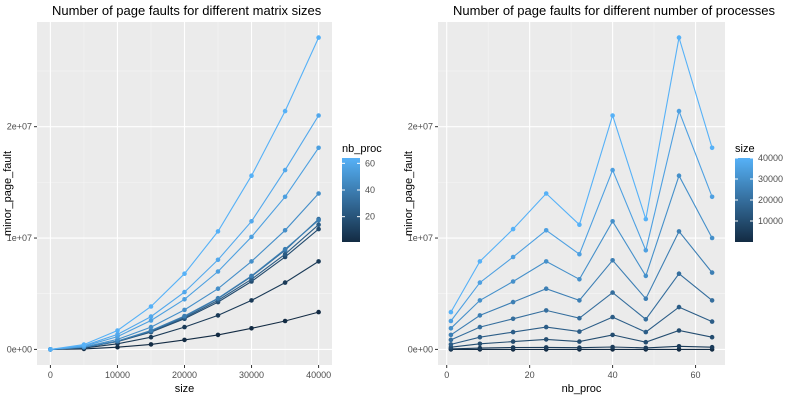 This screenshot has width=800, height=400. I want to click on x-tick-label: 0, so click(446, 375).